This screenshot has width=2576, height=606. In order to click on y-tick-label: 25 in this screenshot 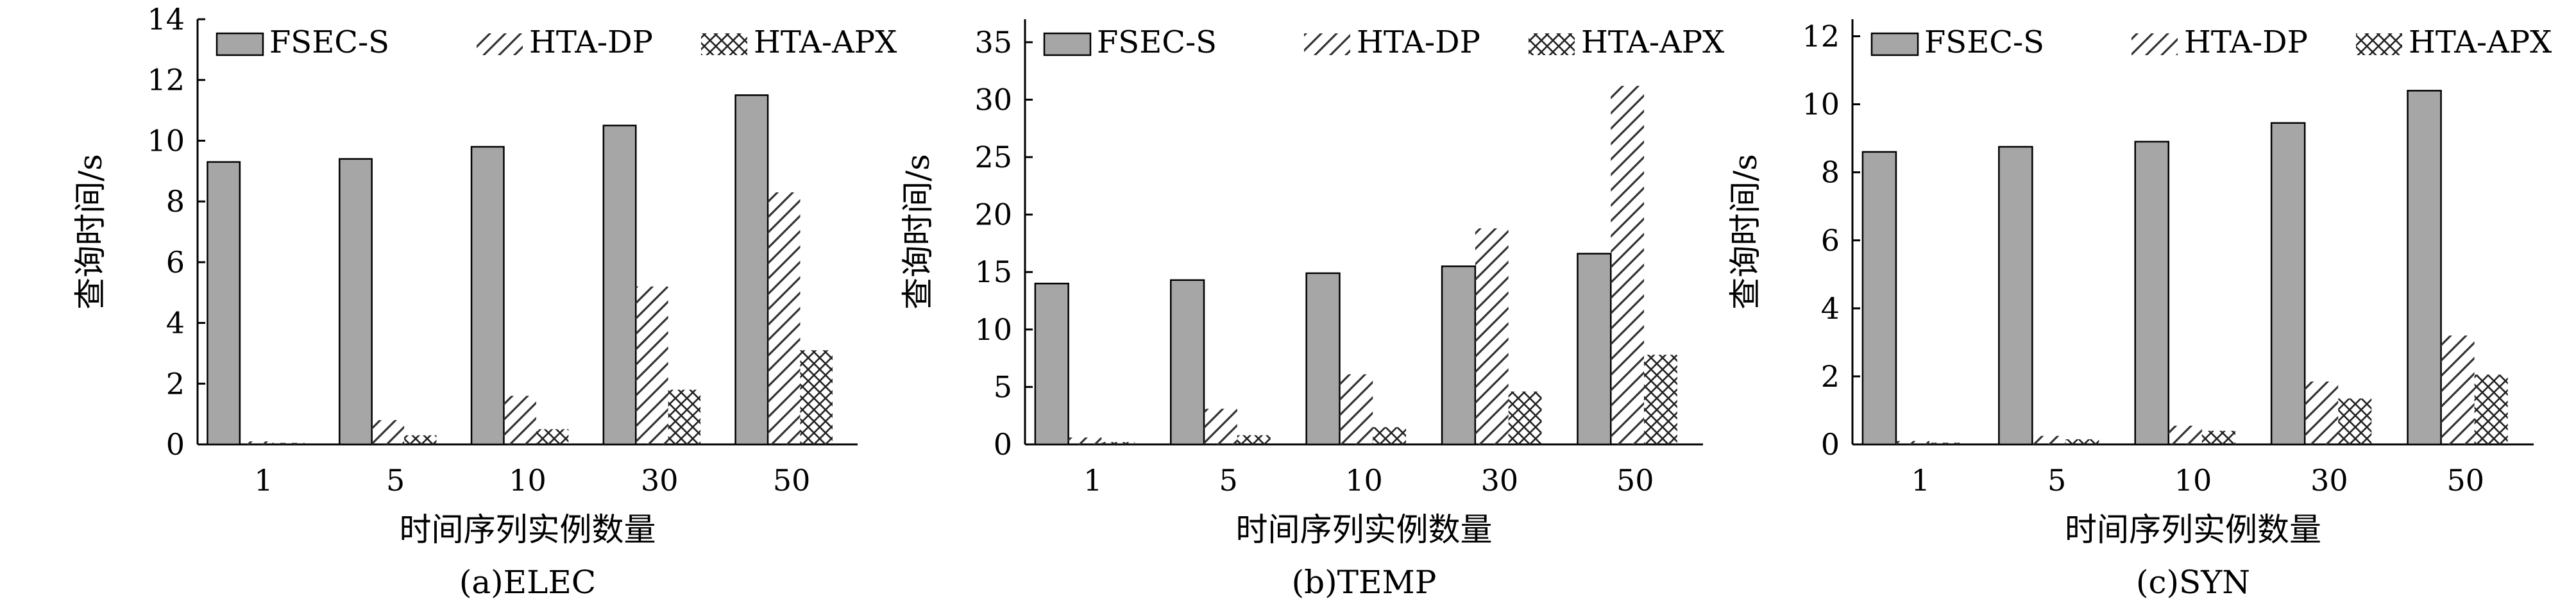, I will do `click(993, 157)`.